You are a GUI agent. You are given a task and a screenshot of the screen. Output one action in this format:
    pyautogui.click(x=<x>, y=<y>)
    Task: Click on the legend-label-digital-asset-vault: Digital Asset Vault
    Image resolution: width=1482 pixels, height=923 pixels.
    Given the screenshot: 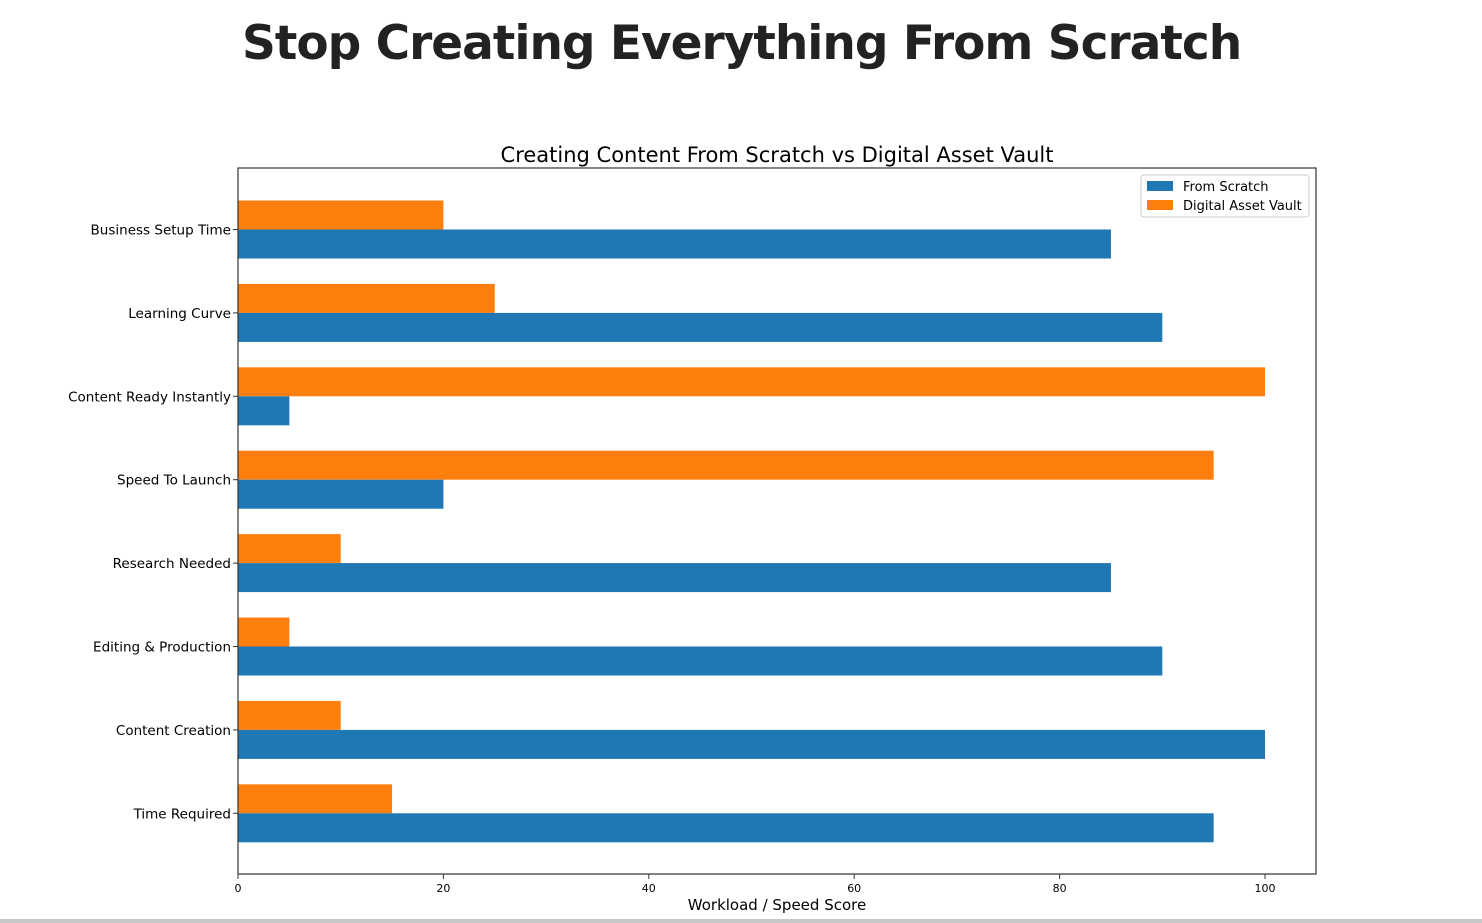 What is the action you would take?
    pyautogui.click(x=1242, y=206)
    